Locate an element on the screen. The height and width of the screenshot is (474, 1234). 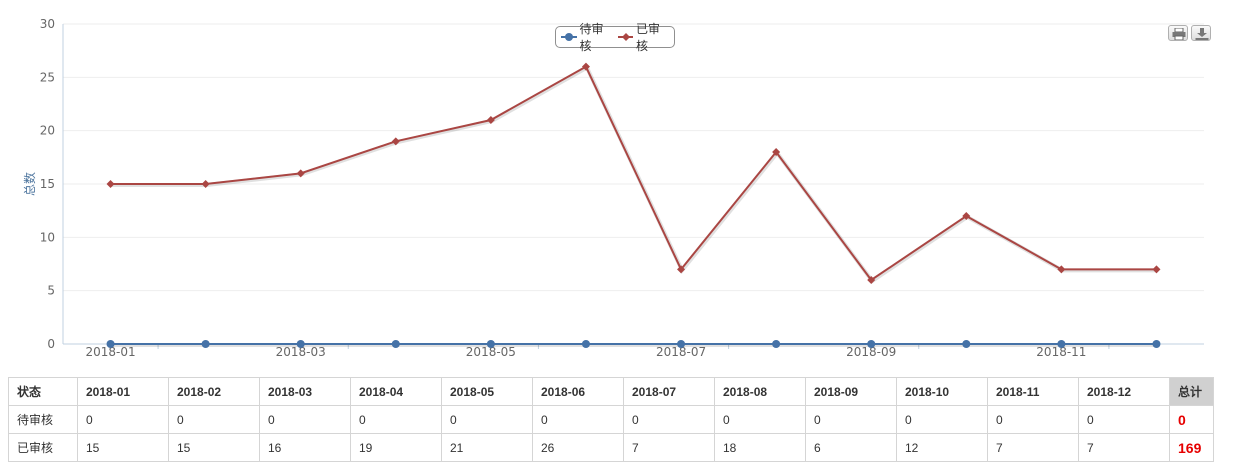
header-cell: 状态 is located at coordinates (43, 391).